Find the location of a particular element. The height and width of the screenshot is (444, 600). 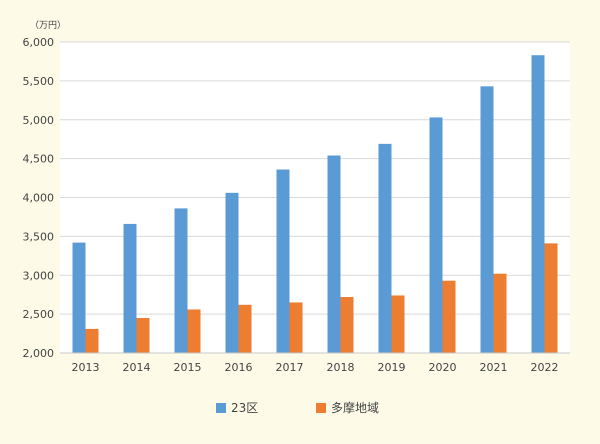

x-axis-ticks: 2013 2014 2015 2016 2017 2018 2019 2020 2021 2022 is located at coordinates (315, 367).